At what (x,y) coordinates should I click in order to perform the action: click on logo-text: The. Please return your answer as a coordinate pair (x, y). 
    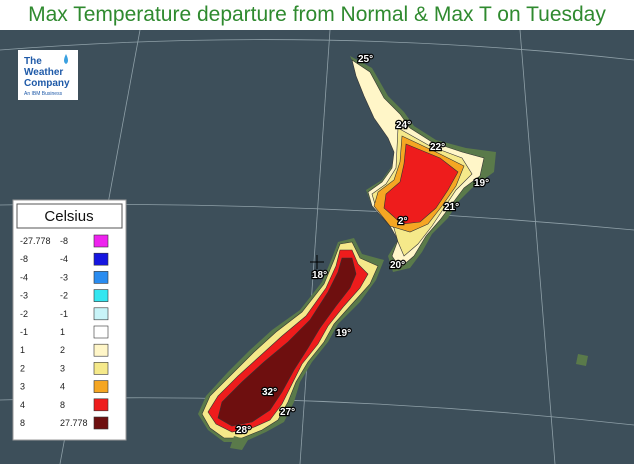
    Looking at the image, I should click on (33, 61).